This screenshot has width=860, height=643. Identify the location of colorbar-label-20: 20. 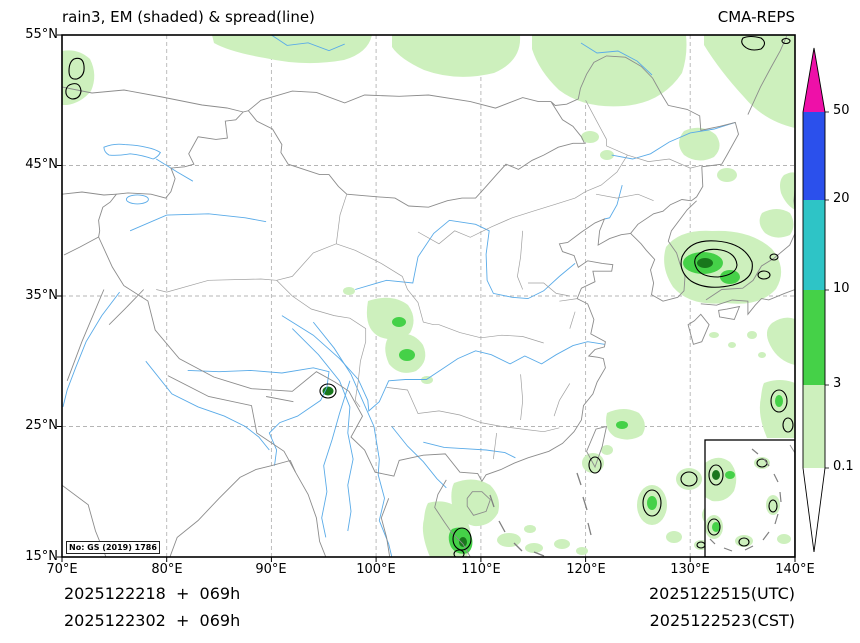
(841, 198).